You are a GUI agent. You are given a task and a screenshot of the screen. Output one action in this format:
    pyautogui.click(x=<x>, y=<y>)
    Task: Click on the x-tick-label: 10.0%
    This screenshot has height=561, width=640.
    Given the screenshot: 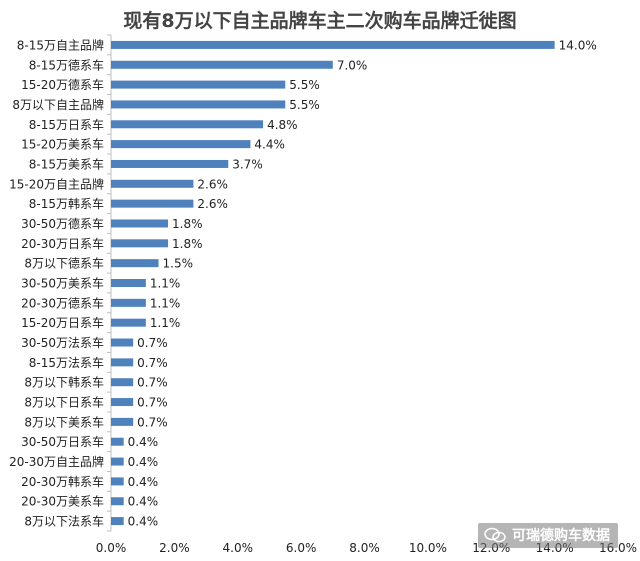 What is the action you would take?
    pyautogui.click(x=428, y=548)
    